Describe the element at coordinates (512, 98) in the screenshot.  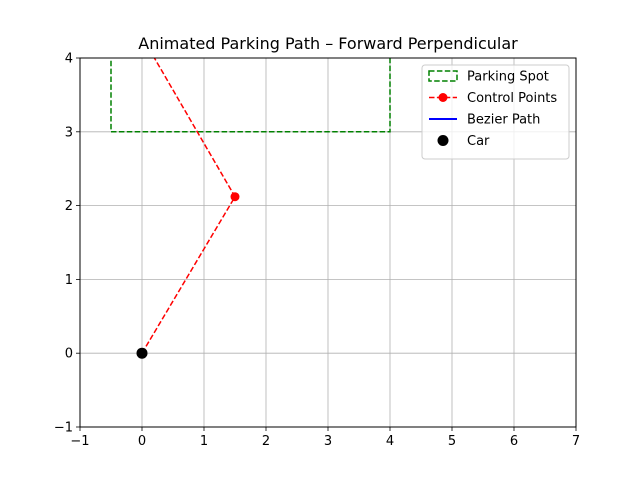
I see `legend-label: Control Points` at that location.